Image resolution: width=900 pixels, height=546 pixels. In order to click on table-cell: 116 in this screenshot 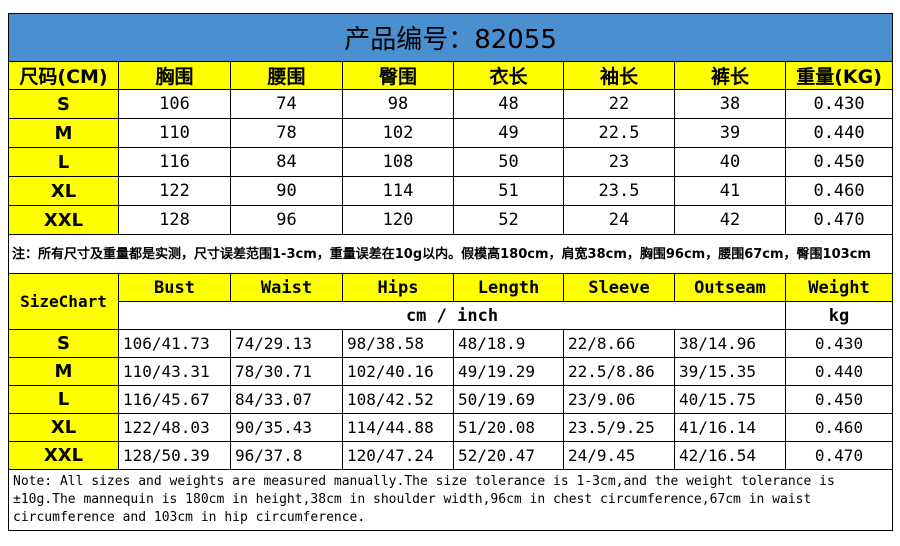, I will do `click(174, 162)`.